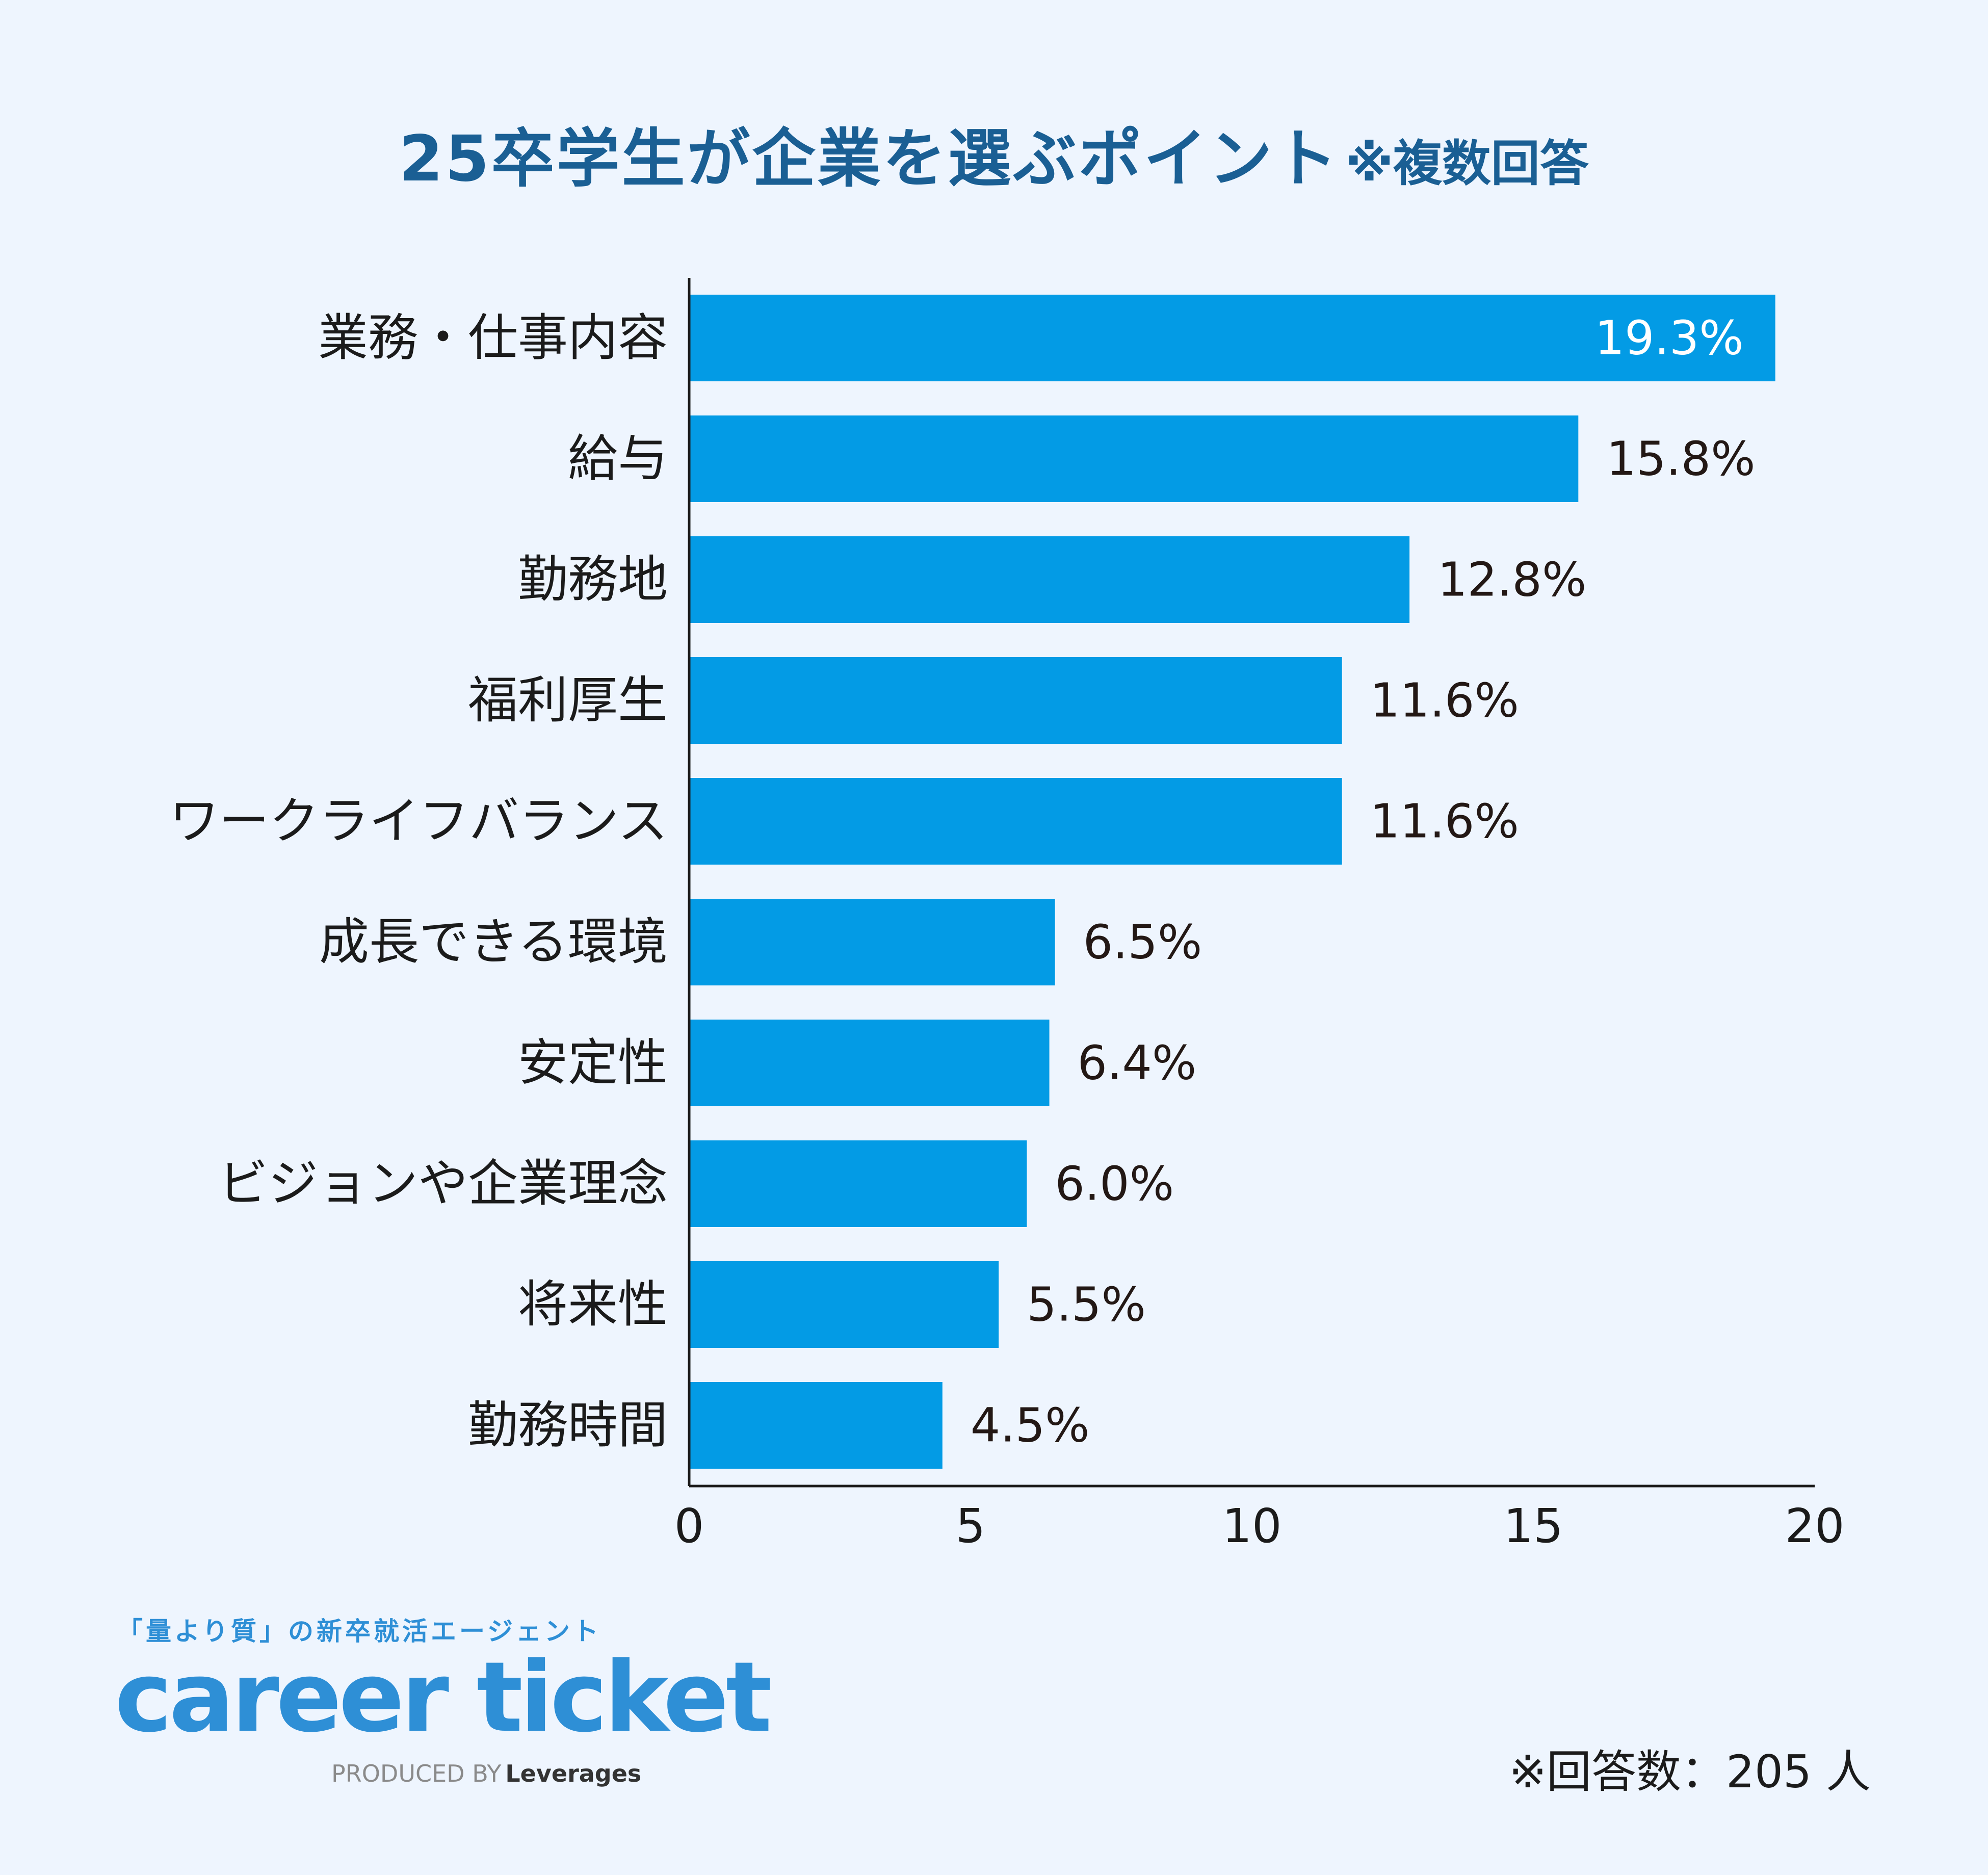 The height and width of the screenshot is (1875, 1988). I want to click on x-tick-label: 20, so click(1815, 1526).